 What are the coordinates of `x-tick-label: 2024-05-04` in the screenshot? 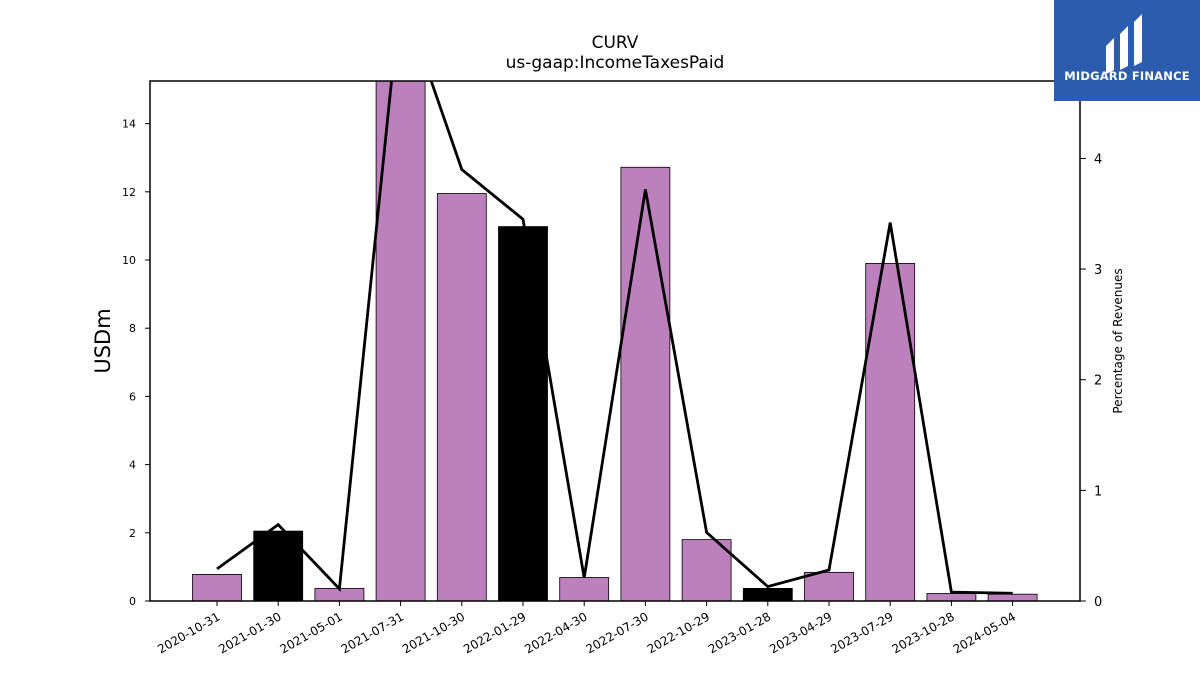 It's located at (984, 632).